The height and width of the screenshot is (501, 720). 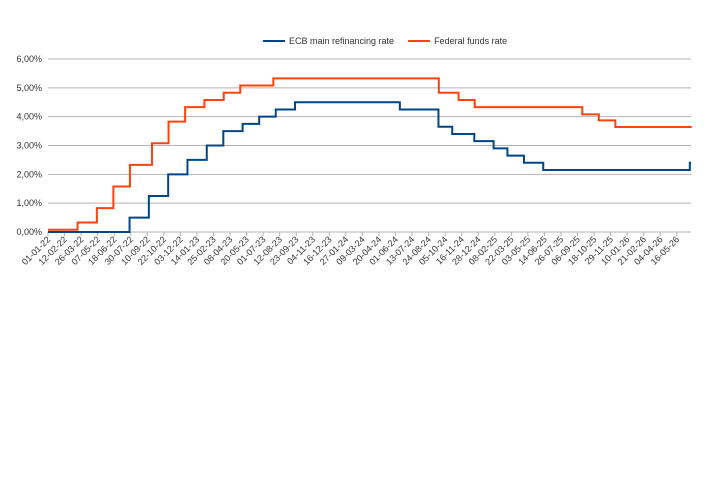 What do you see at coordinates (29, 88) in the screenshot?
I see `y-tick-label: 5,00%` at bounding box center [29, 88].